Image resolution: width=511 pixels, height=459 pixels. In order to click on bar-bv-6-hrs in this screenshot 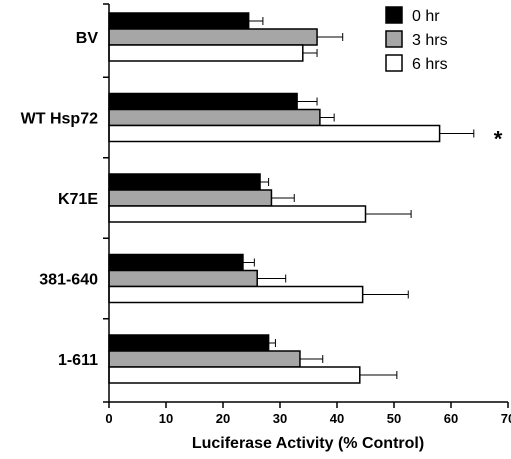, I will do `click(206, 53)`.